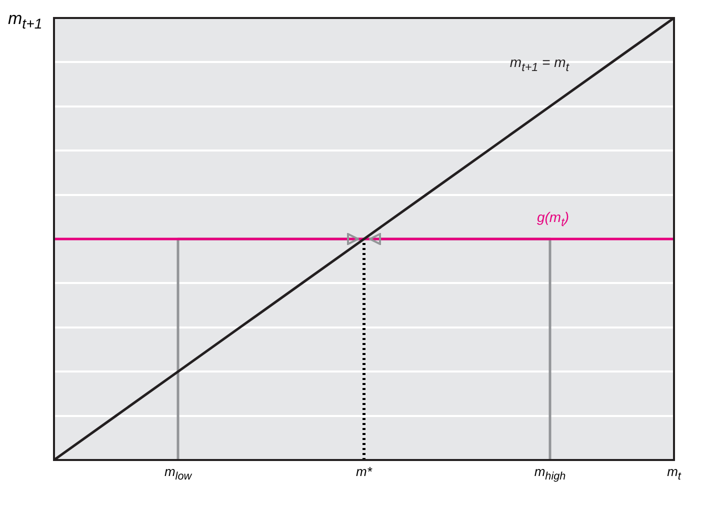  Describe the element at coordinates (178, 473) in the screenshot. I see `x-tick-label: m$_{low}$` at that location.